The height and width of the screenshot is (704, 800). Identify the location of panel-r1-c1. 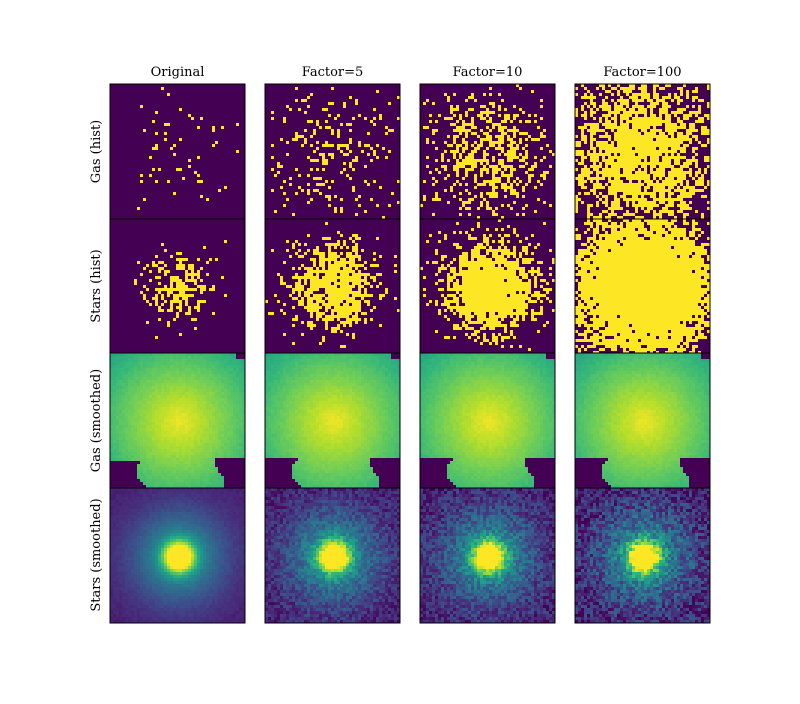
(332, 286).